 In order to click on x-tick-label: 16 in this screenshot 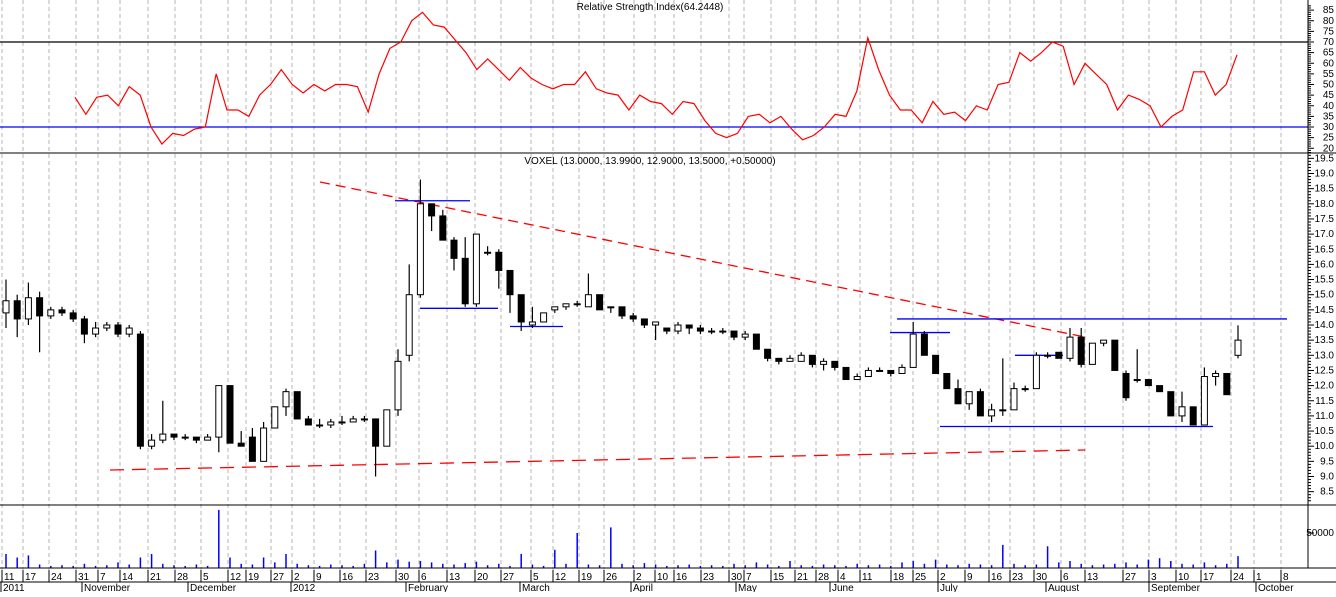, I will do `click(348, 577)`.